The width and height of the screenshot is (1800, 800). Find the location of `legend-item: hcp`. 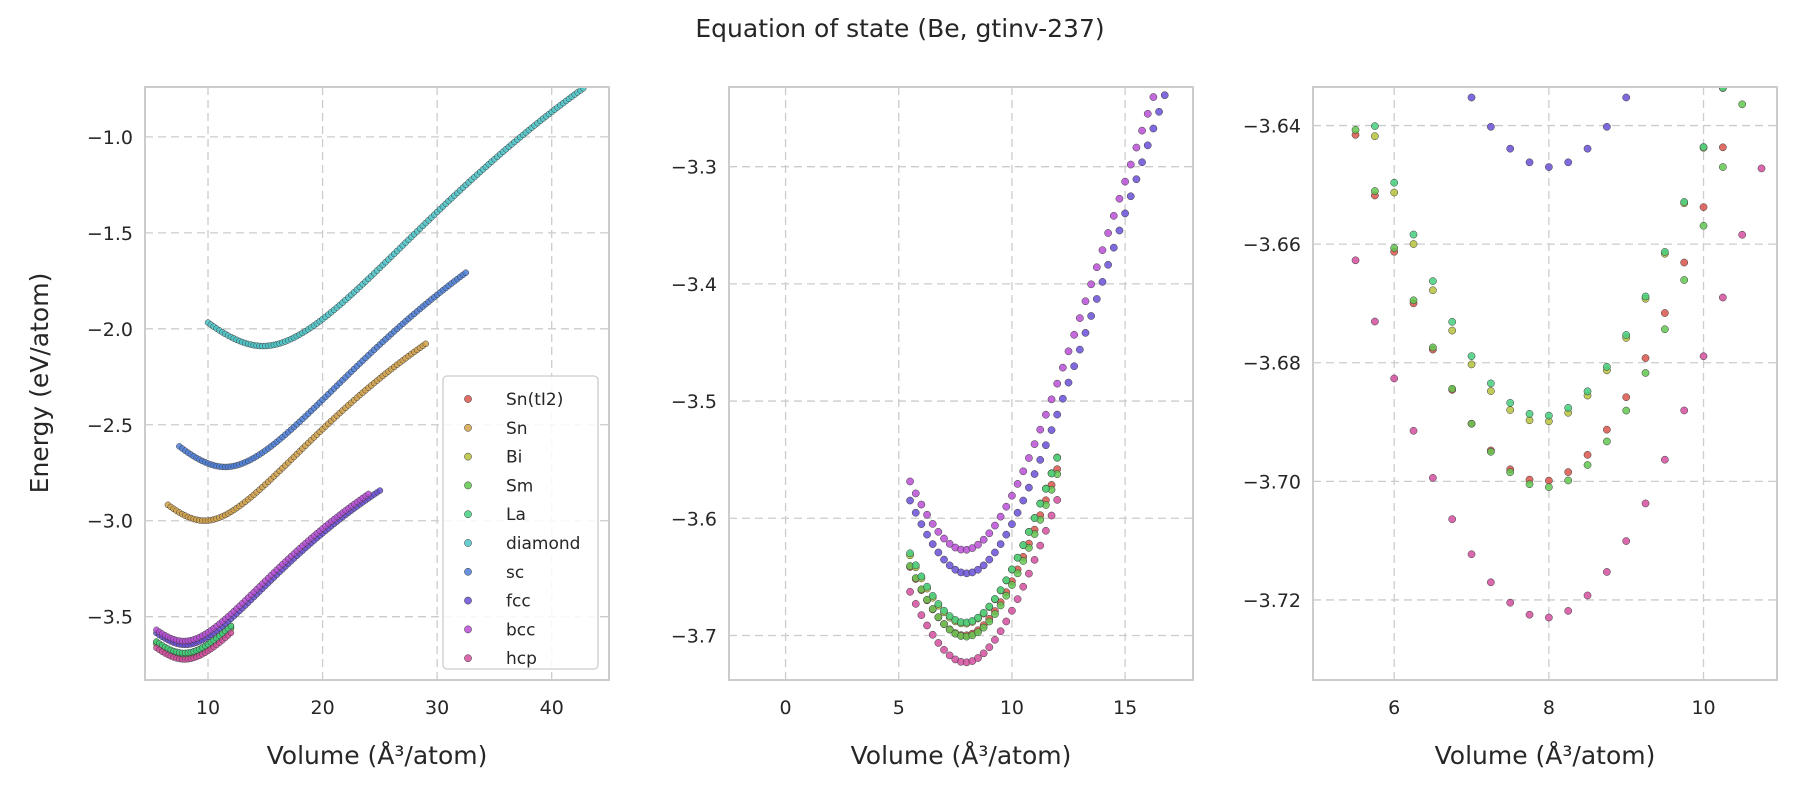

legend-item: hcp is located at coordinates (500, 659).